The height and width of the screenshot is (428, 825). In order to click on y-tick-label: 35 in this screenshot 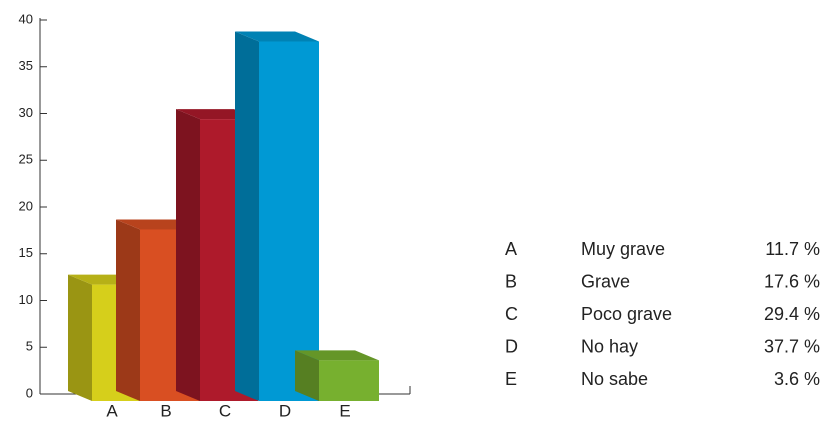, I will do `click(26, 65)`.